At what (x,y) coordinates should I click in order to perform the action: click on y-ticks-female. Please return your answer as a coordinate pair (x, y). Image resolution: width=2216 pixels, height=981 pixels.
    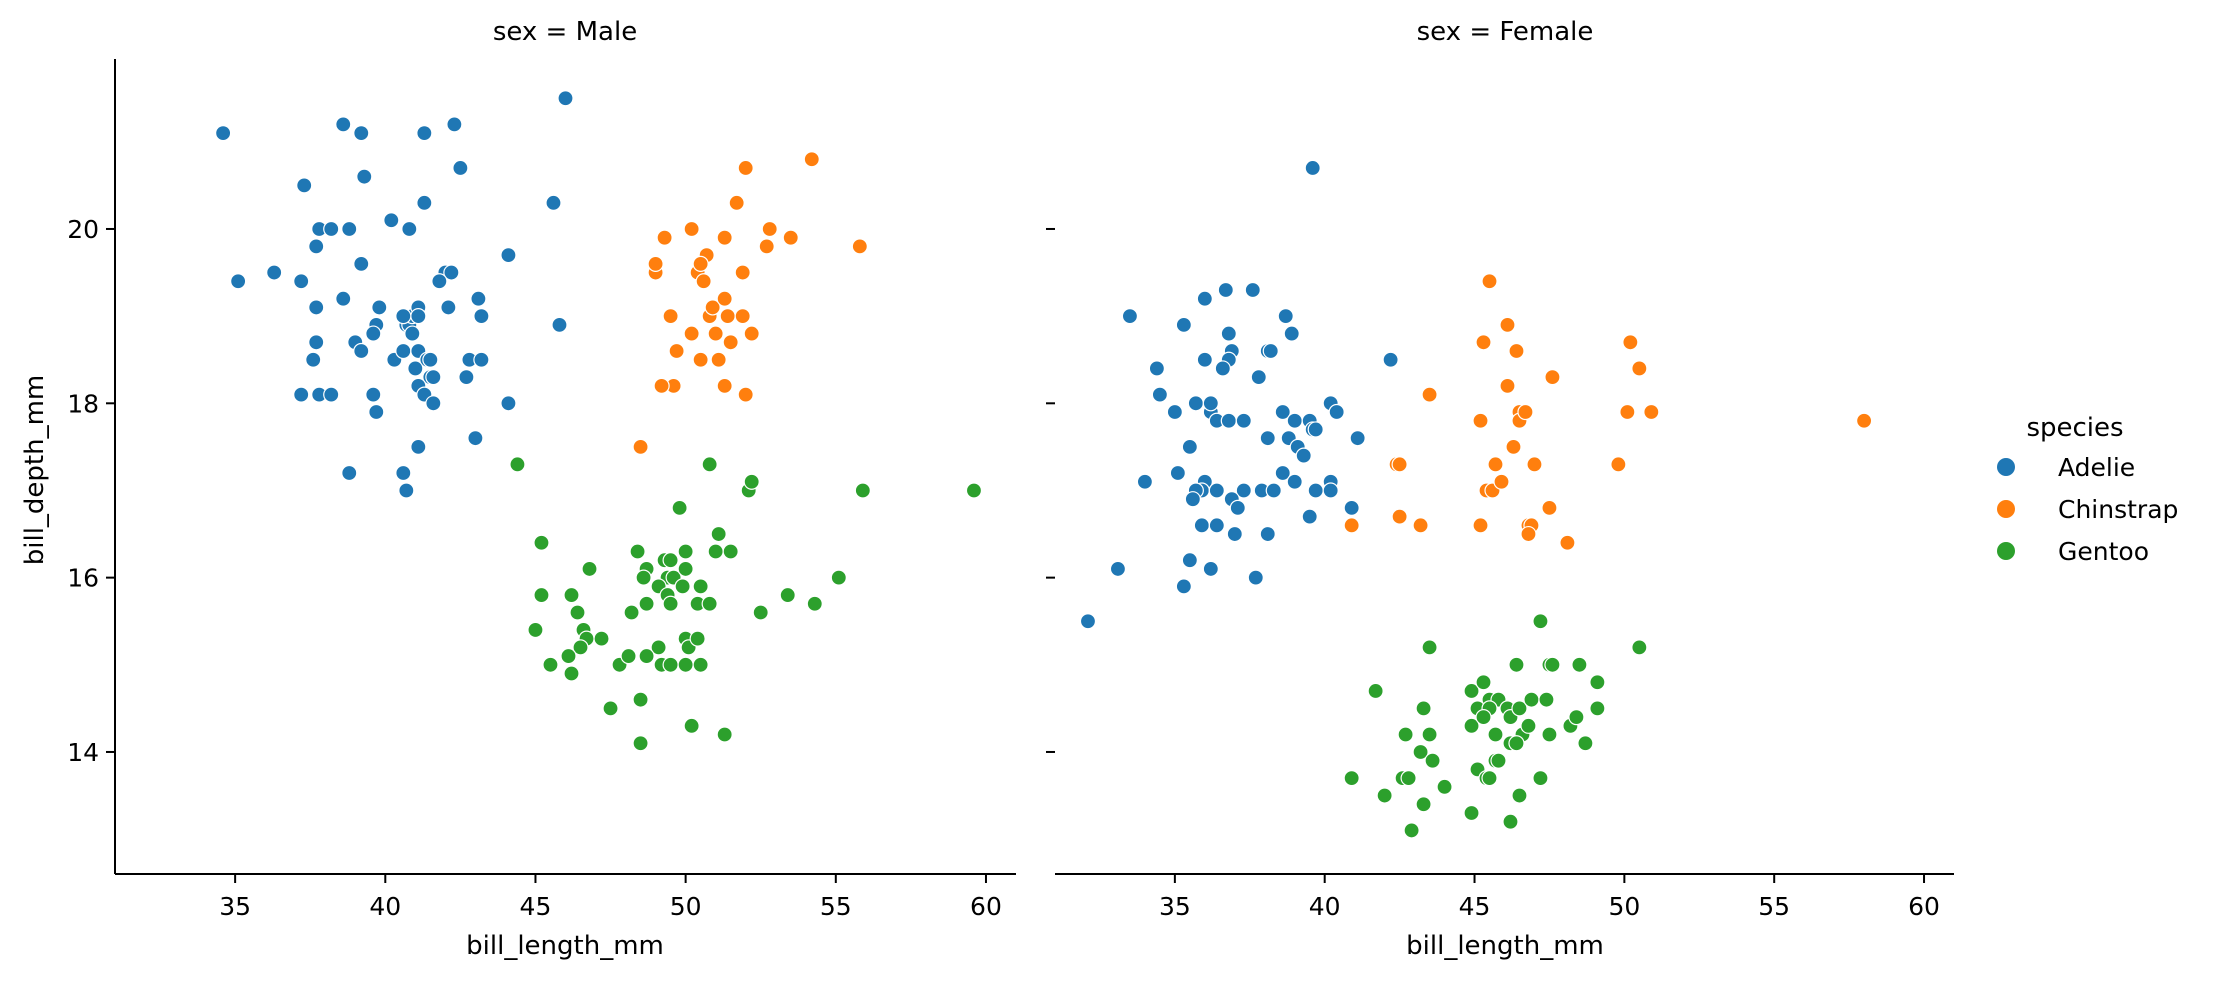
    Looking at the image, I should click on (1050, 490).